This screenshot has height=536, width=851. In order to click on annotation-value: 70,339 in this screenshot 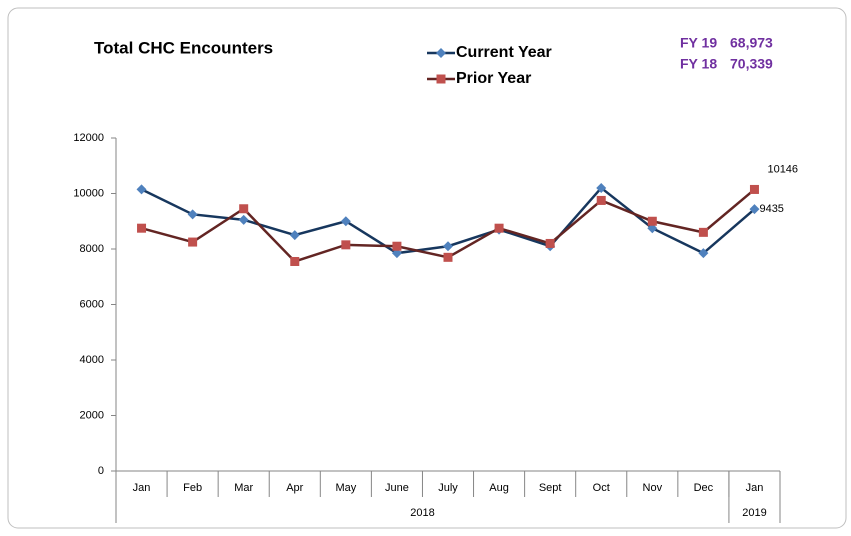, I will do `click(751, 64)`.